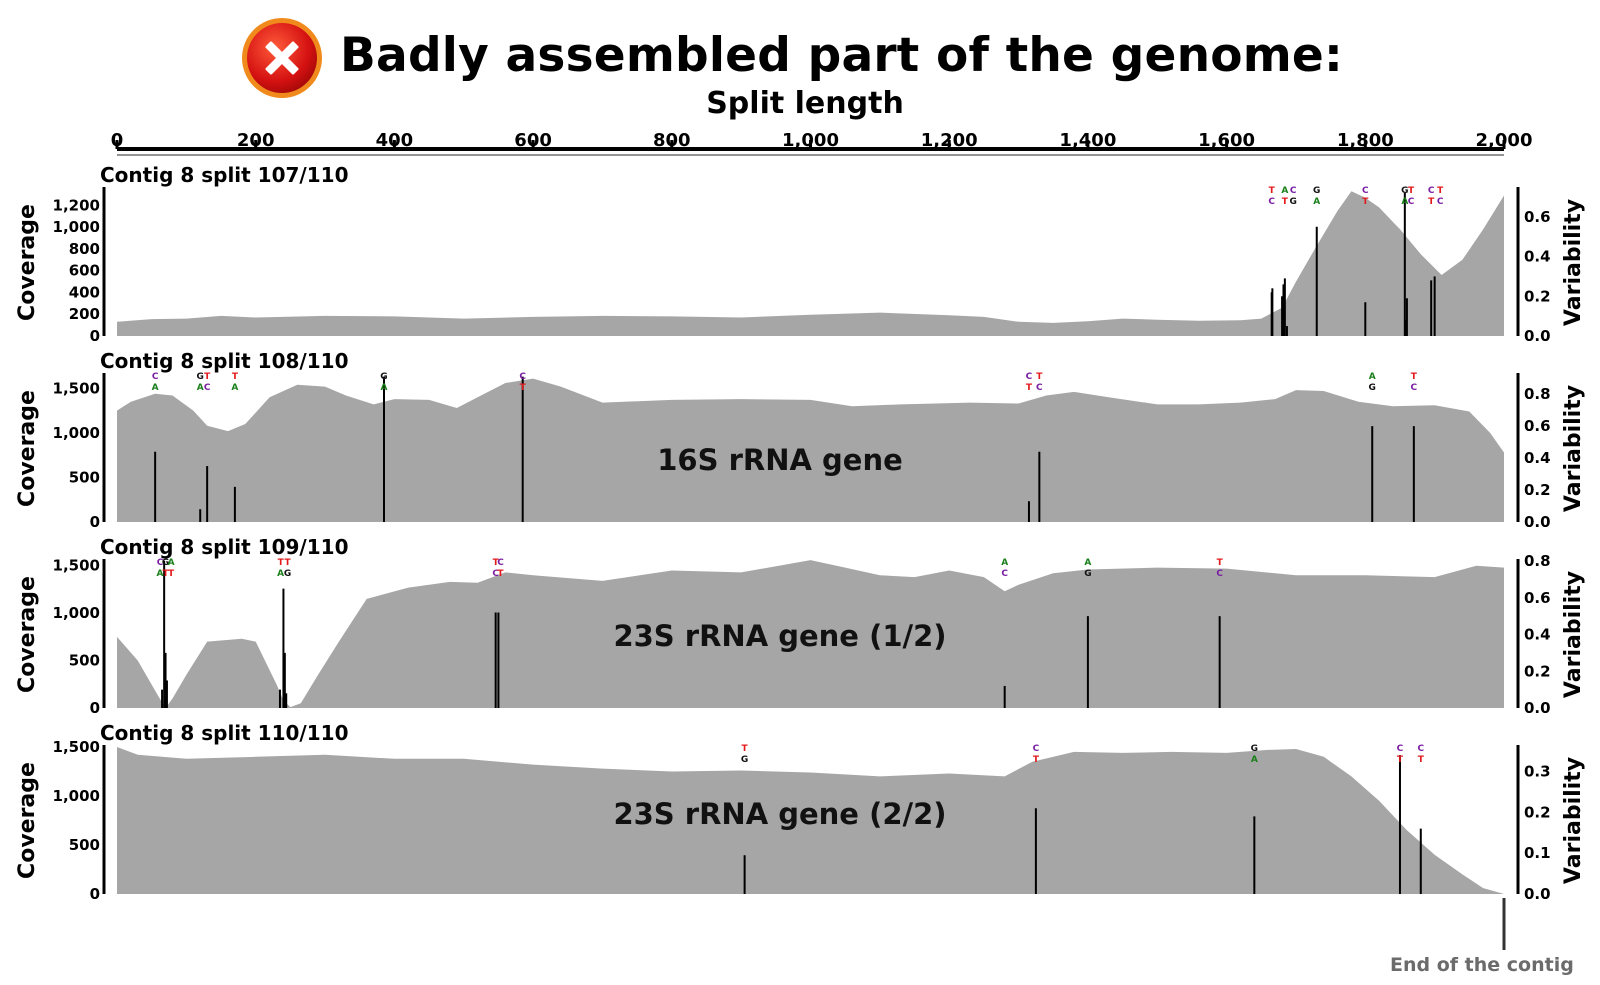 The image size is (1600, 985). I want to click on red-x-circle-icon, so click(282, 58).